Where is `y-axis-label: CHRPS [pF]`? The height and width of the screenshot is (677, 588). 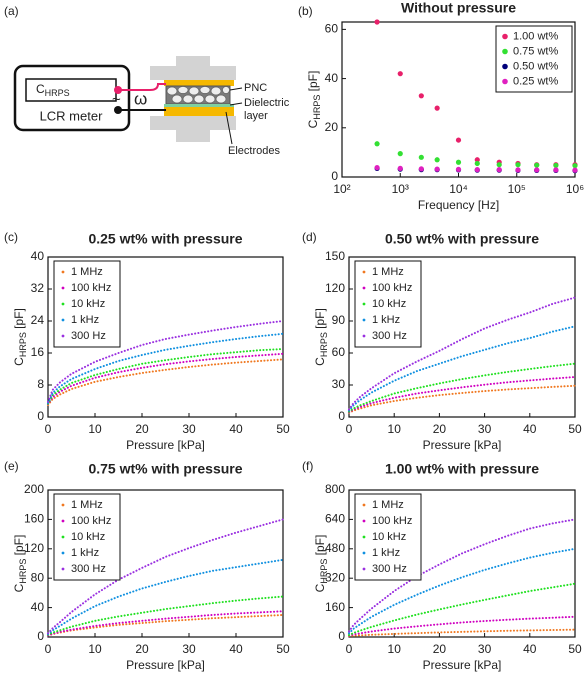
y-axis-label: CHRPS [pF] is located at coordinates (321, 337).